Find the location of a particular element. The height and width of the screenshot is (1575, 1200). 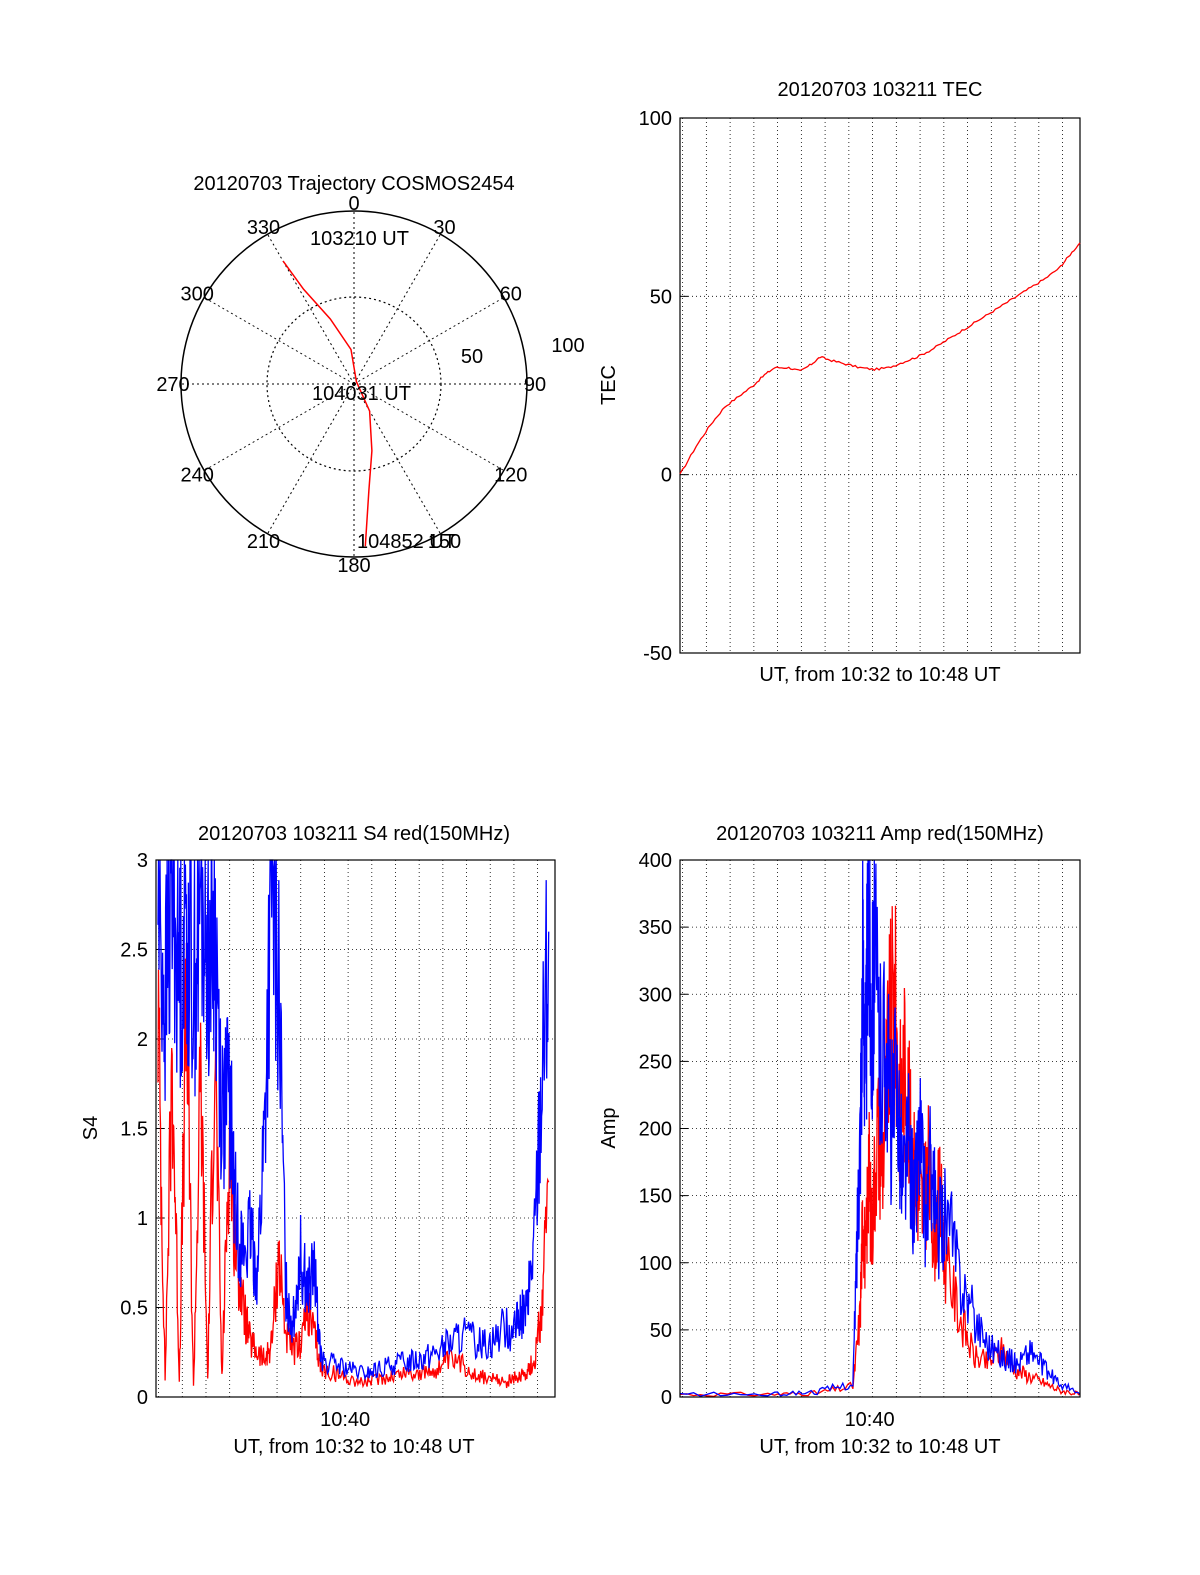

tec-ytick-label-0: -50 is located at coordinates (657, 654).